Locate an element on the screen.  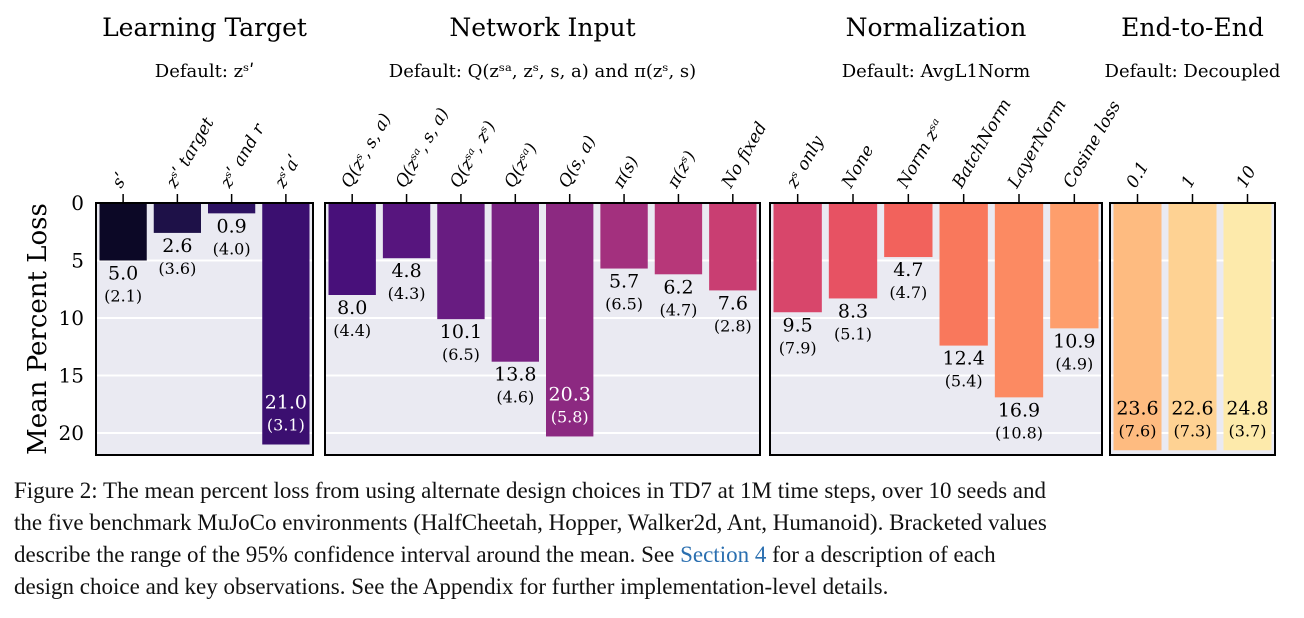
value-label: 10.9 is located at coordinates (1074, 341).